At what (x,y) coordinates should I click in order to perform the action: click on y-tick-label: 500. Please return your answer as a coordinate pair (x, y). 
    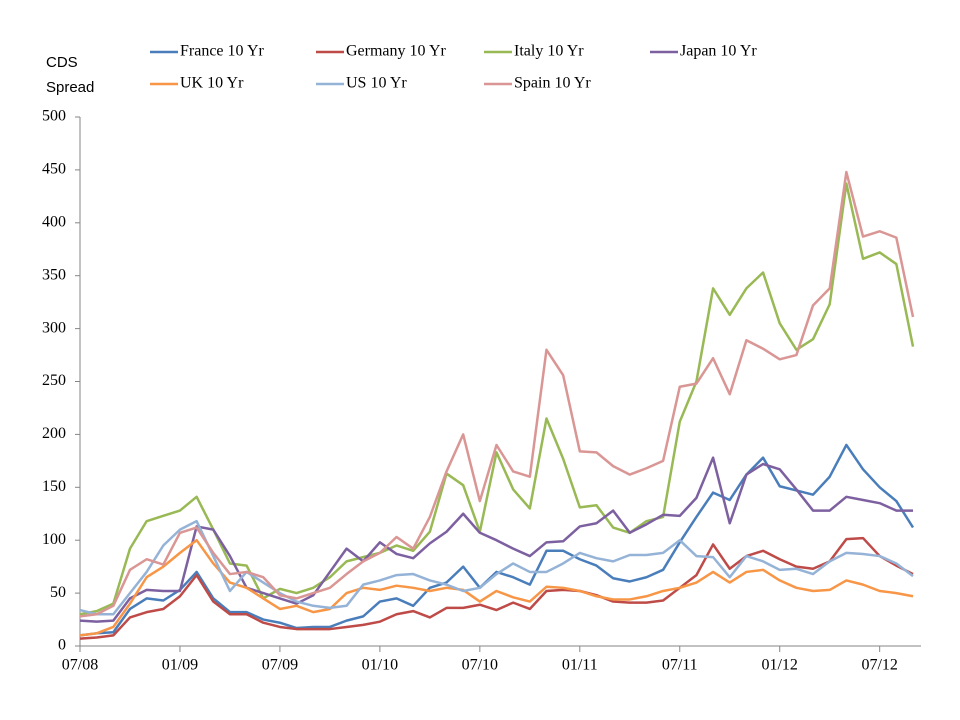
    Looking at the image, I should click on (54, 116).